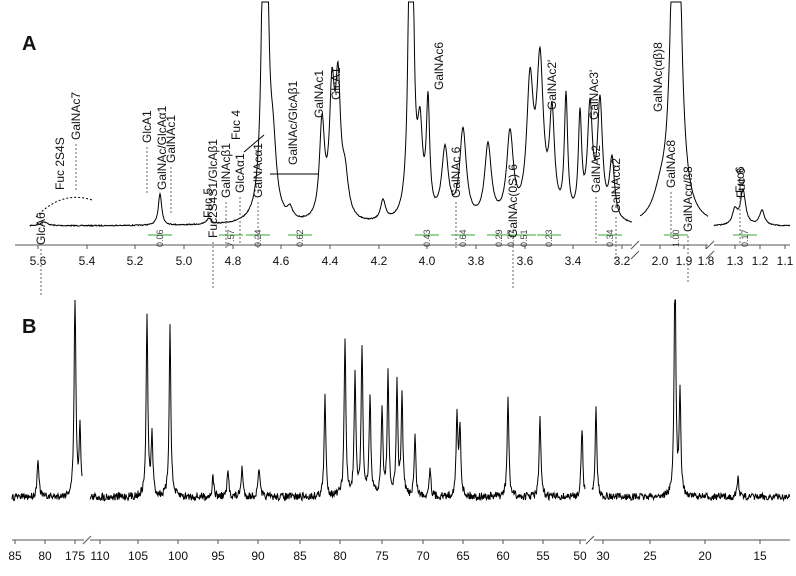 The width and height of the screenshot is (796, 576). What do you see at coordinates (160, 238) in the screenshot?
I see `integral-value: 0.06` at bounding box center [160, 238].